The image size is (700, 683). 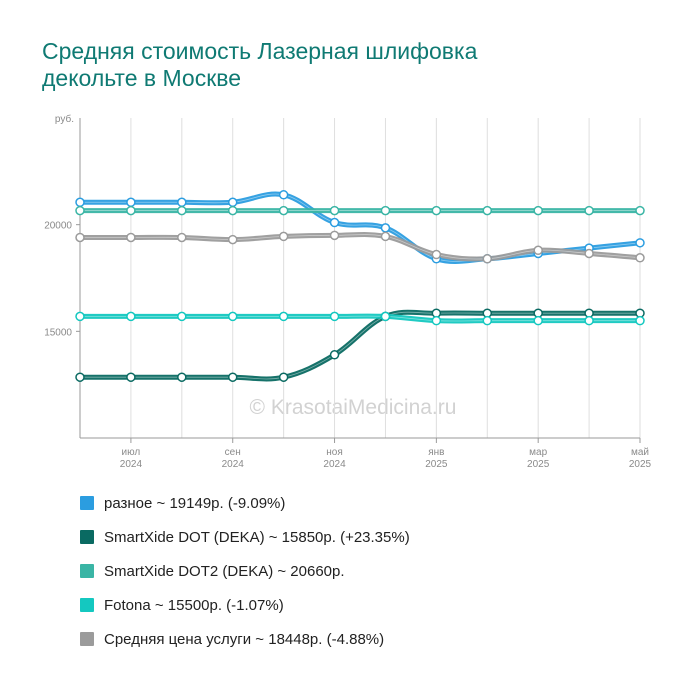 I want to click on x-tick-label-month: май, so click(x=640, y=452).